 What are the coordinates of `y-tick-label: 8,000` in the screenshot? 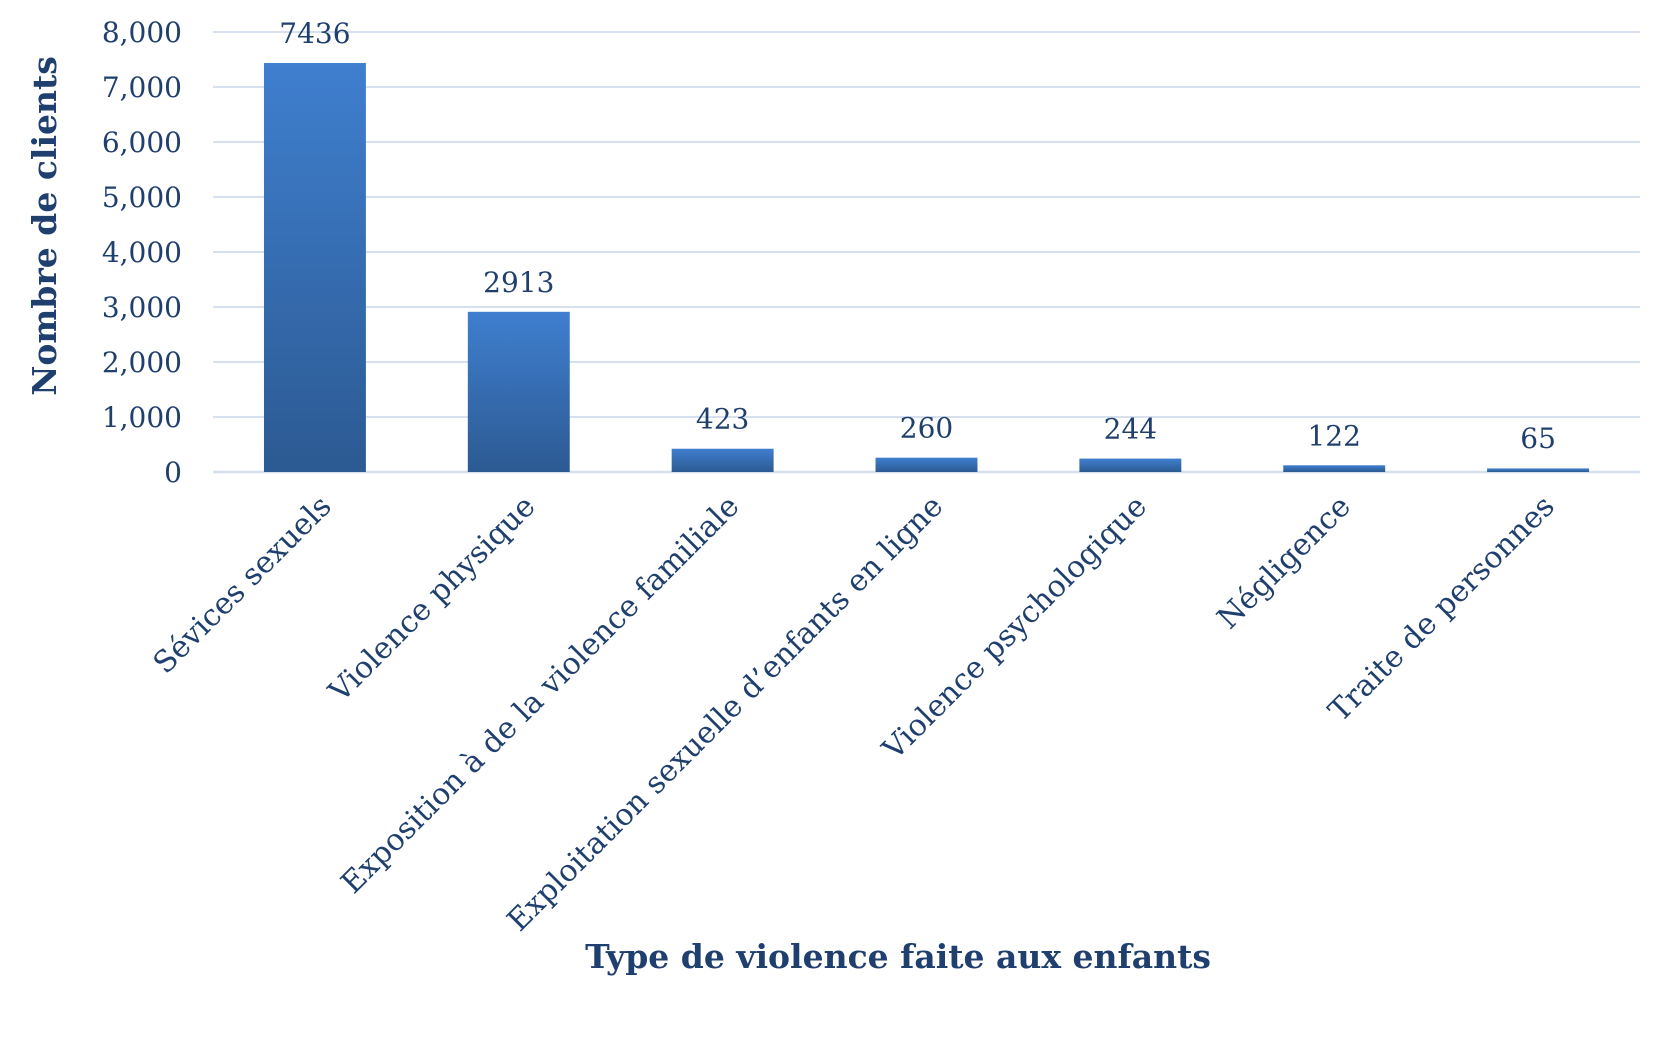 It's located at (142, 32).